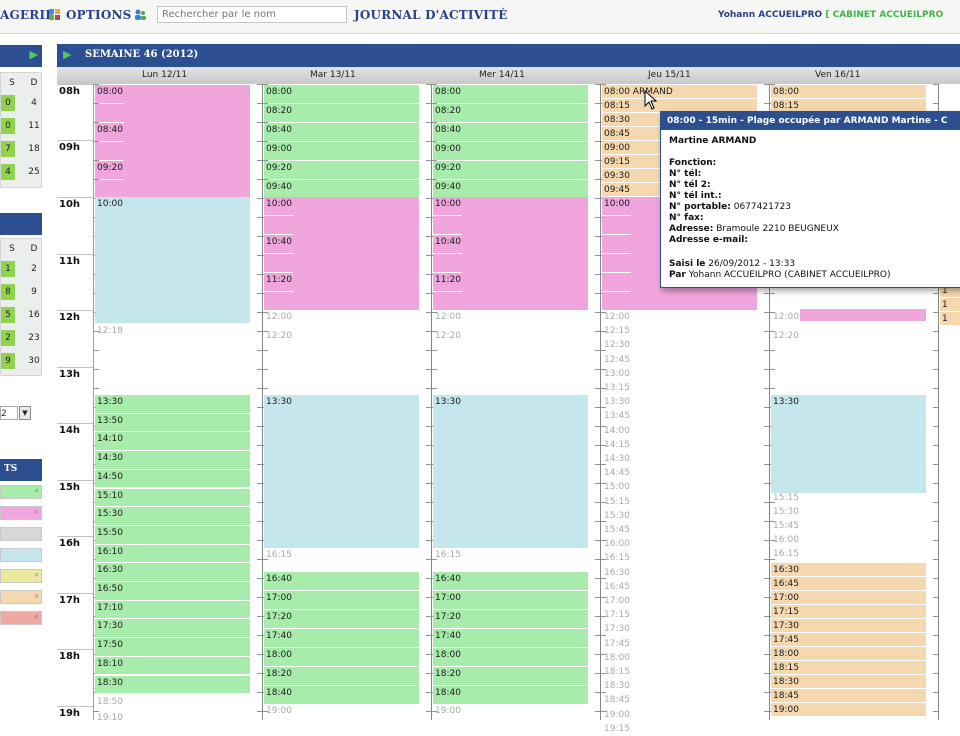 The height and width of the screenshot is (736, 960). I want to click on time-slot: 17:15, so click(617, 615).